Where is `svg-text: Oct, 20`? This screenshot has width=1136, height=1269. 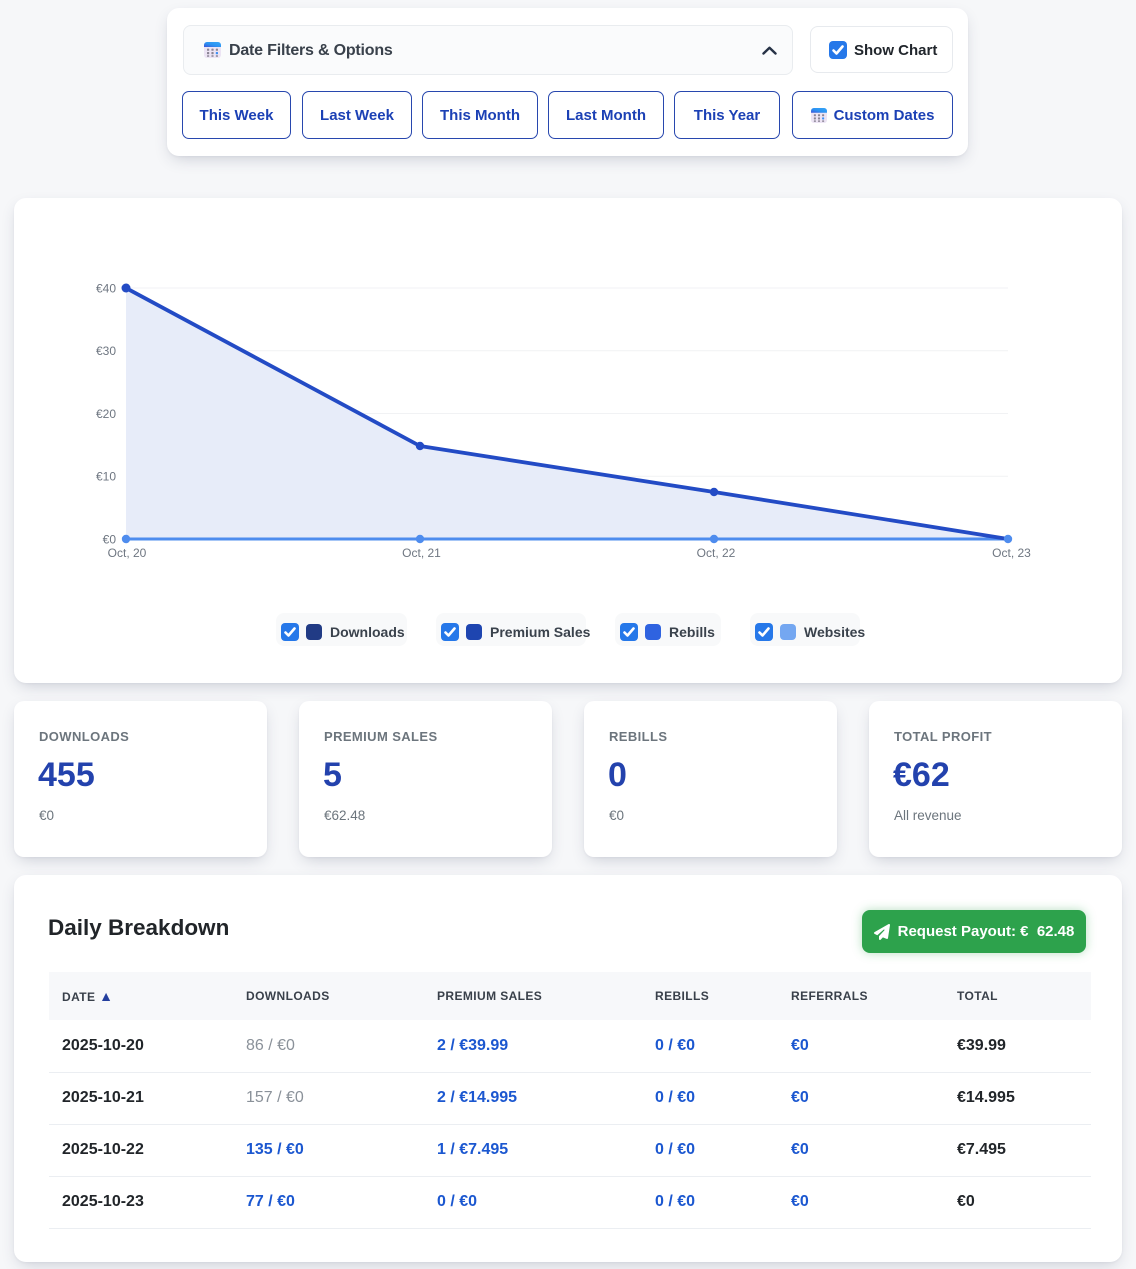
svg-text: Oct, 20 is located at coordinates (127, 553).